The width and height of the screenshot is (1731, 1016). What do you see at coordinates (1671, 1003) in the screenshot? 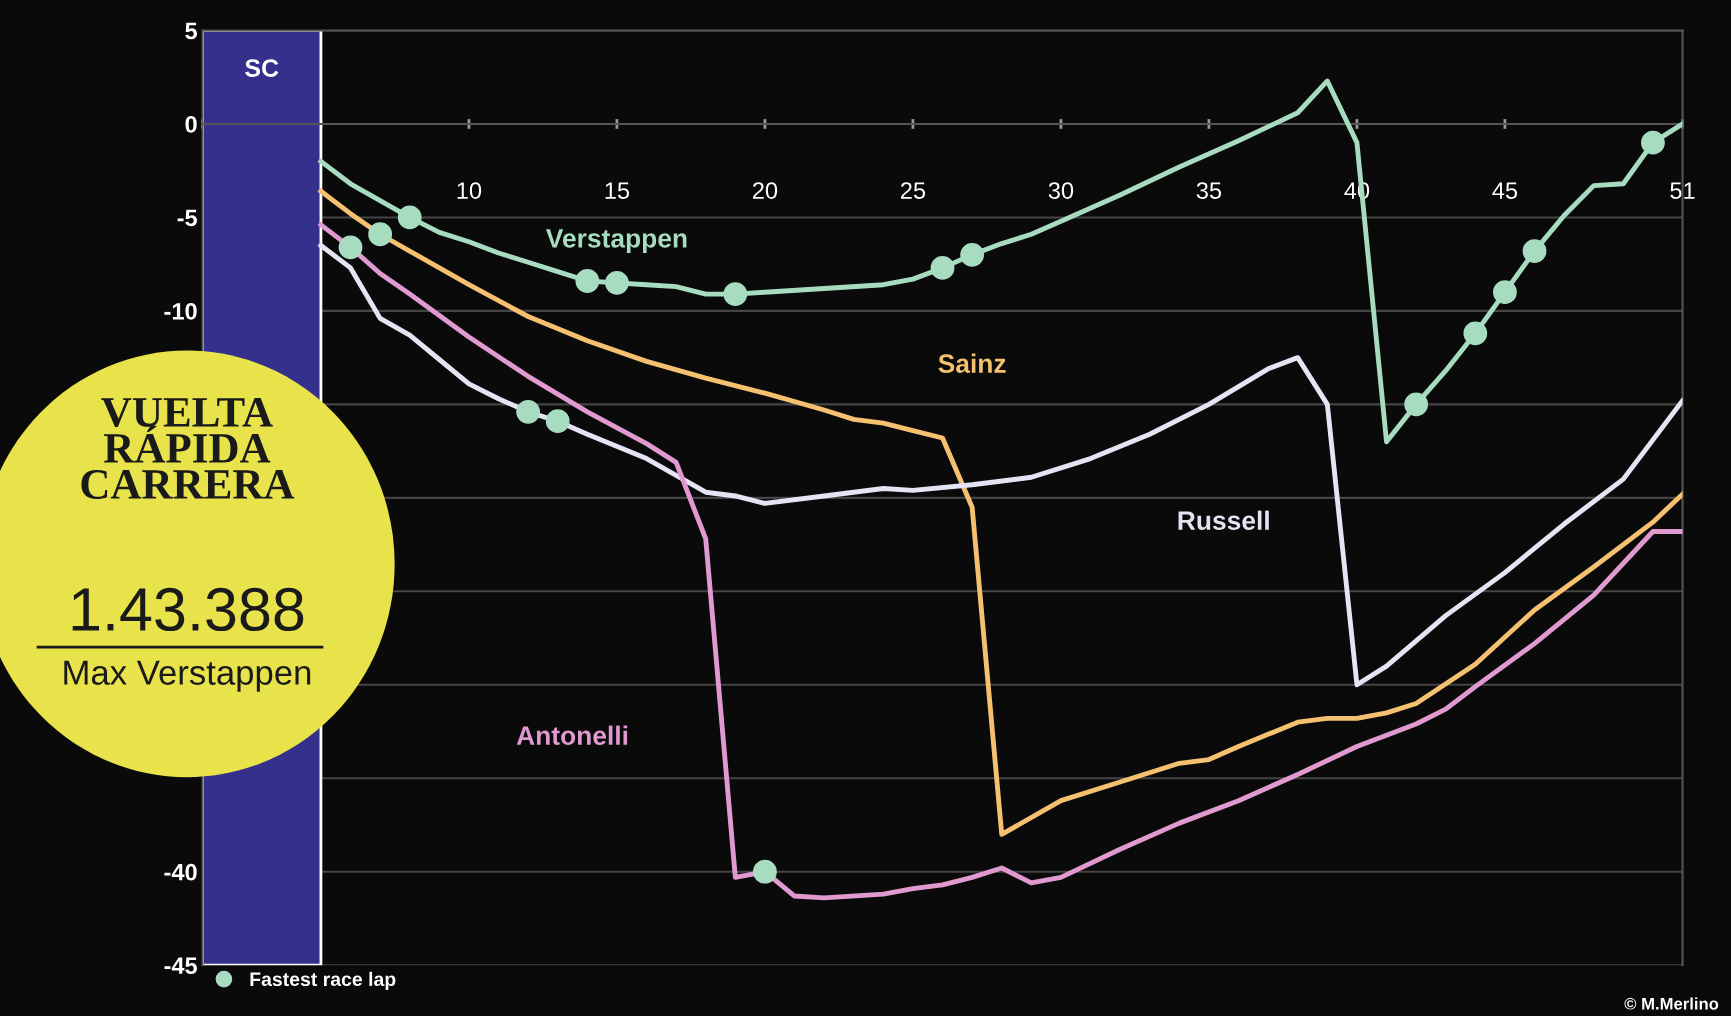
I see `text: © M.Merlino` at bounding box center [1671, 1003].